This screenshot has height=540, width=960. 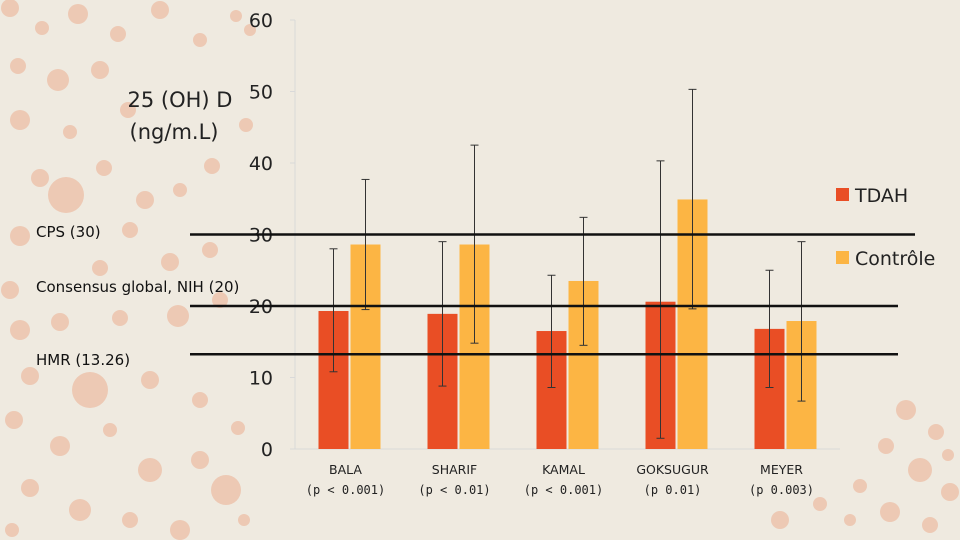 I want to click on category-label-4: MEYER, so click(x=781, y=469).